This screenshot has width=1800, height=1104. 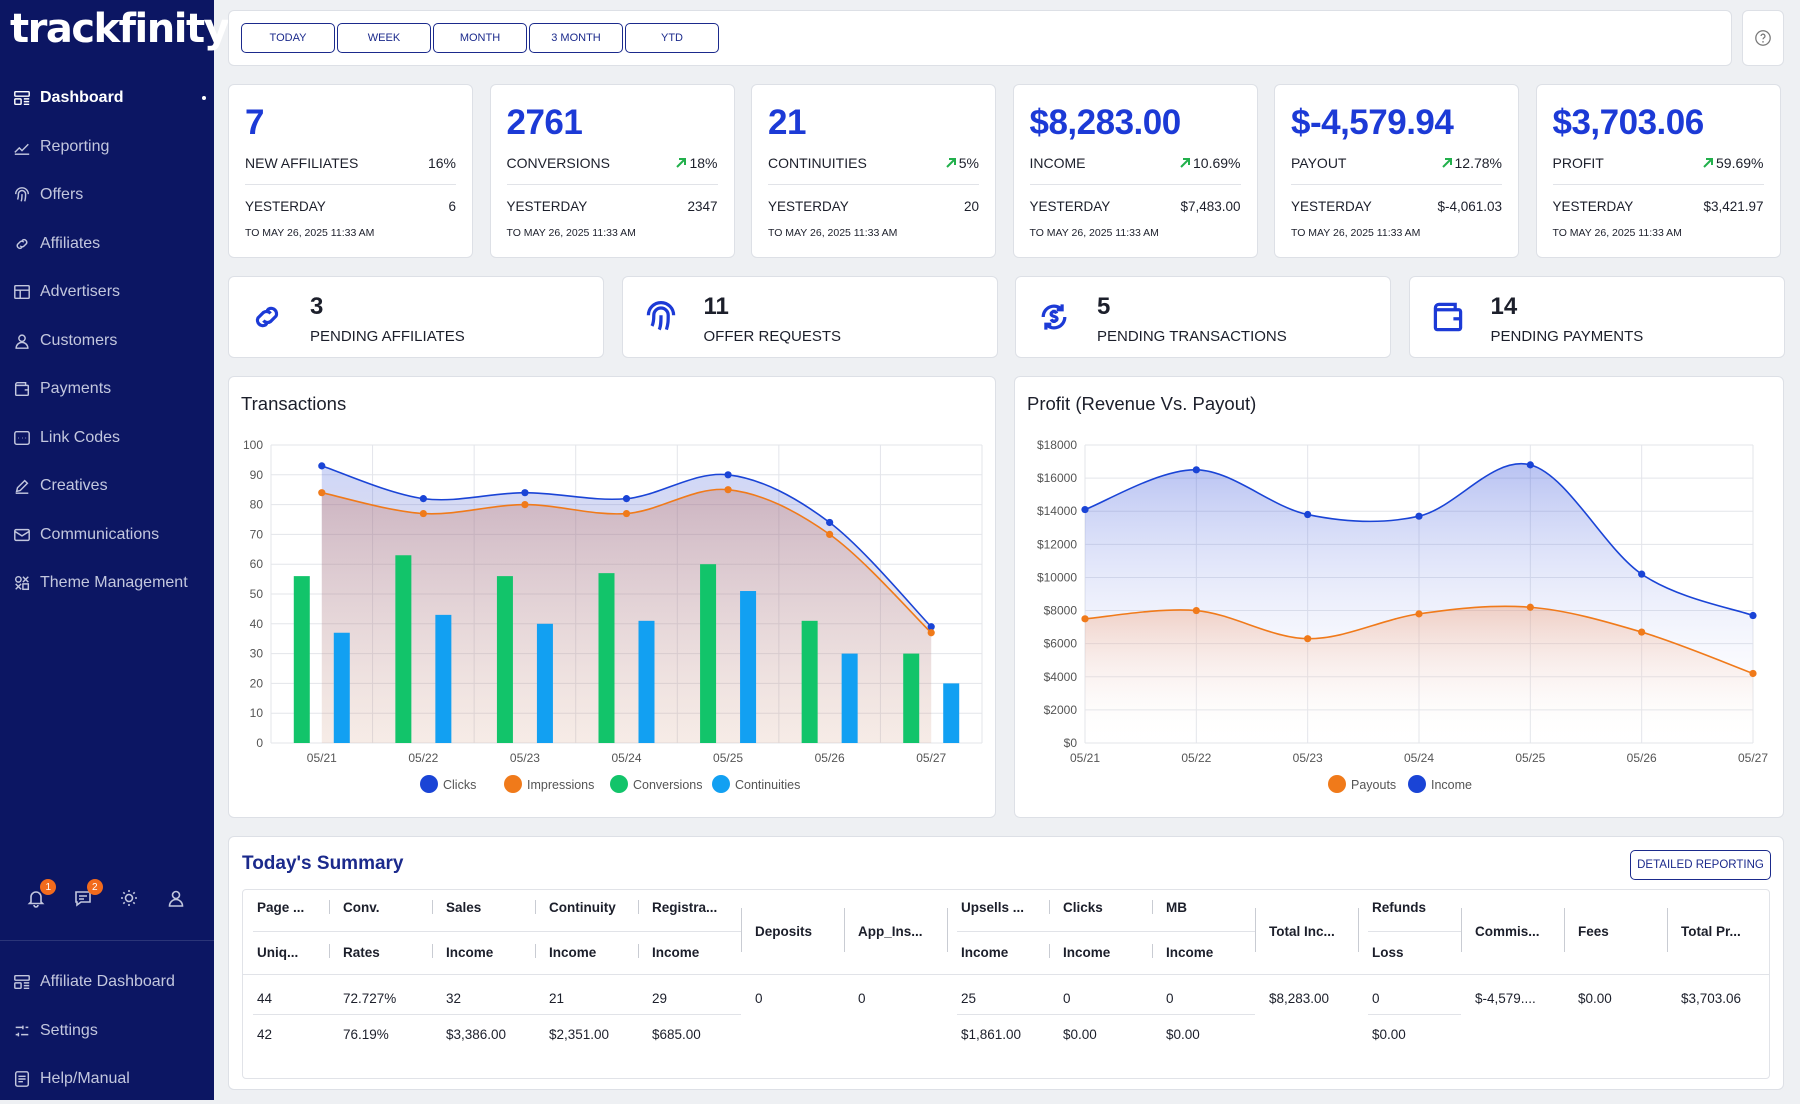 I want to click on table-cell: 0, so click(x=1067, y=998).